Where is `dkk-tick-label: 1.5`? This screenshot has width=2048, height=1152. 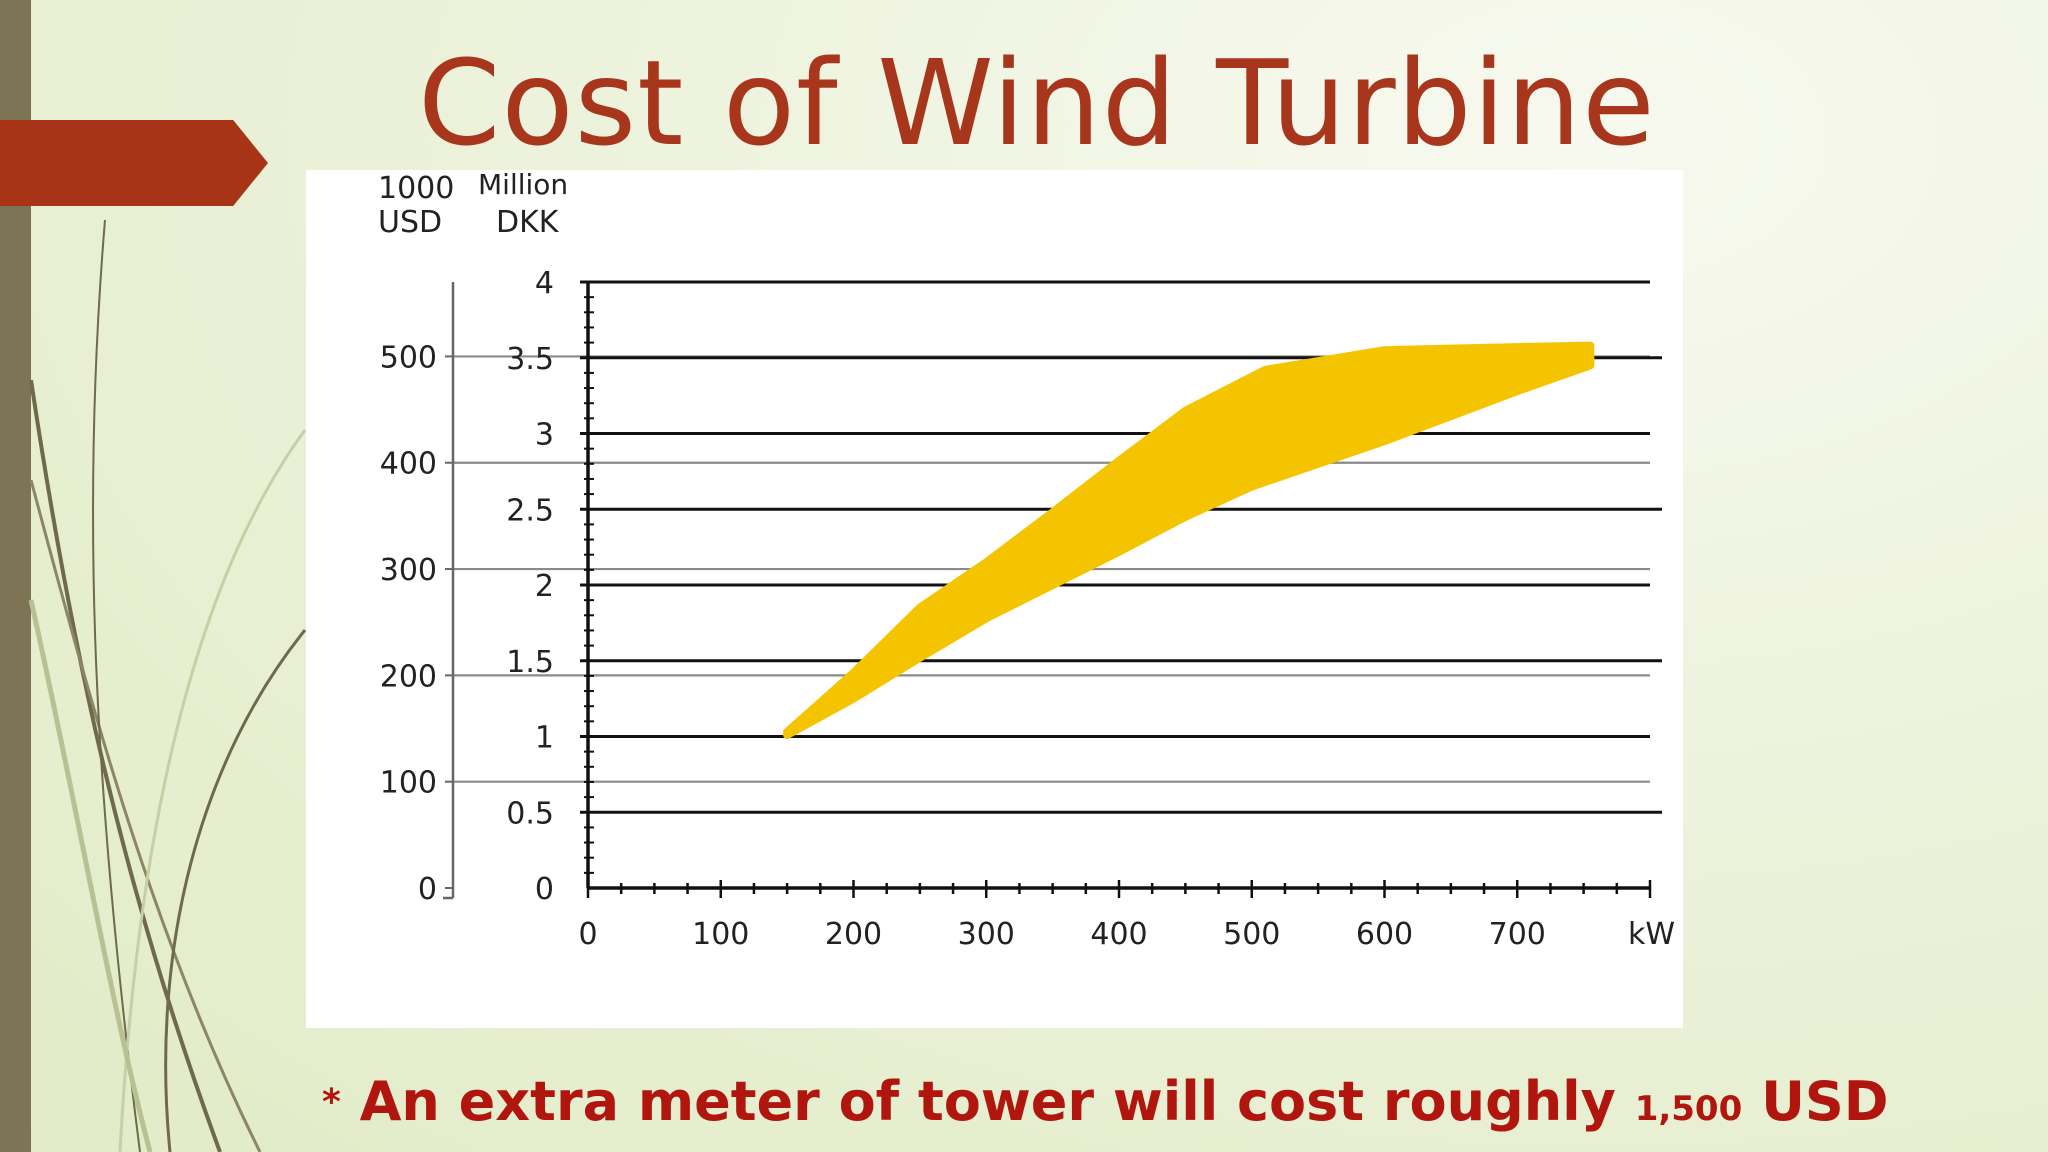 dkk-tick-label: 1.5 is located at coordinates (530, 662).